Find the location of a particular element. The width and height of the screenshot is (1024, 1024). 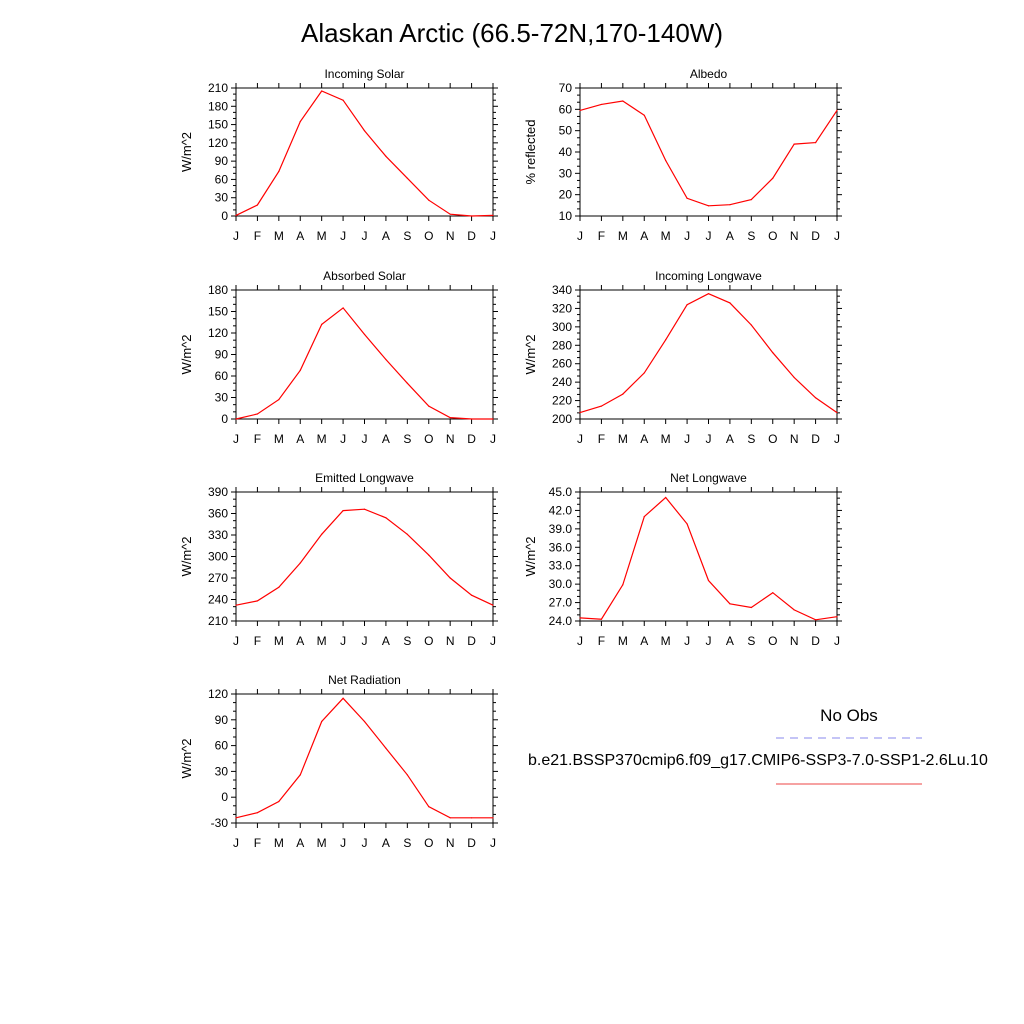

y-tick-label: 60 is located at coordinates (566, 109).